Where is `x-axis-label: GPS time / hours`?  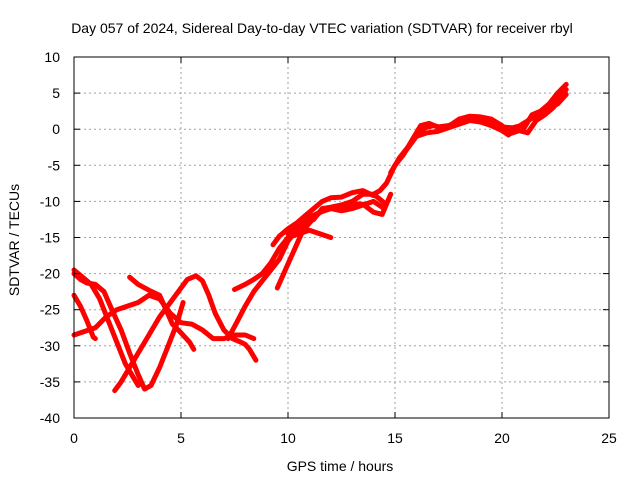 x-axis-label: GPS time / hours is located at coordinates (340, 466).